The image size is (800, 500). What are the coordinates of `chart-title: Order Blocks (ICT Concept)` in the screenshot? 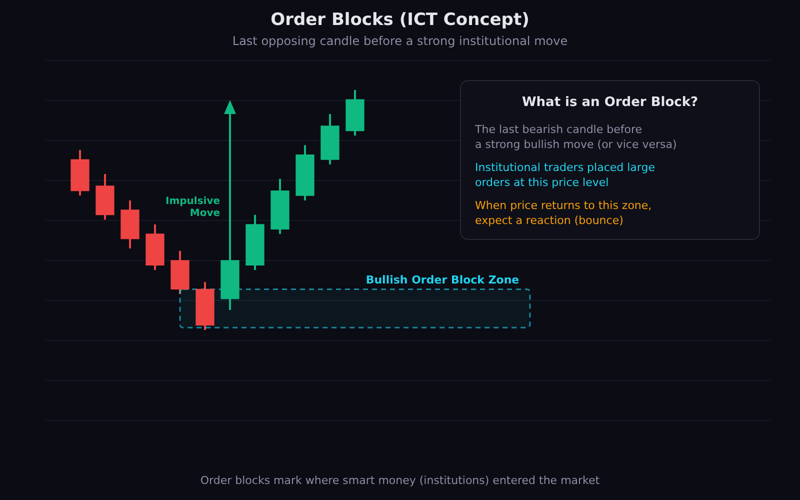 It's located at (400, 20).